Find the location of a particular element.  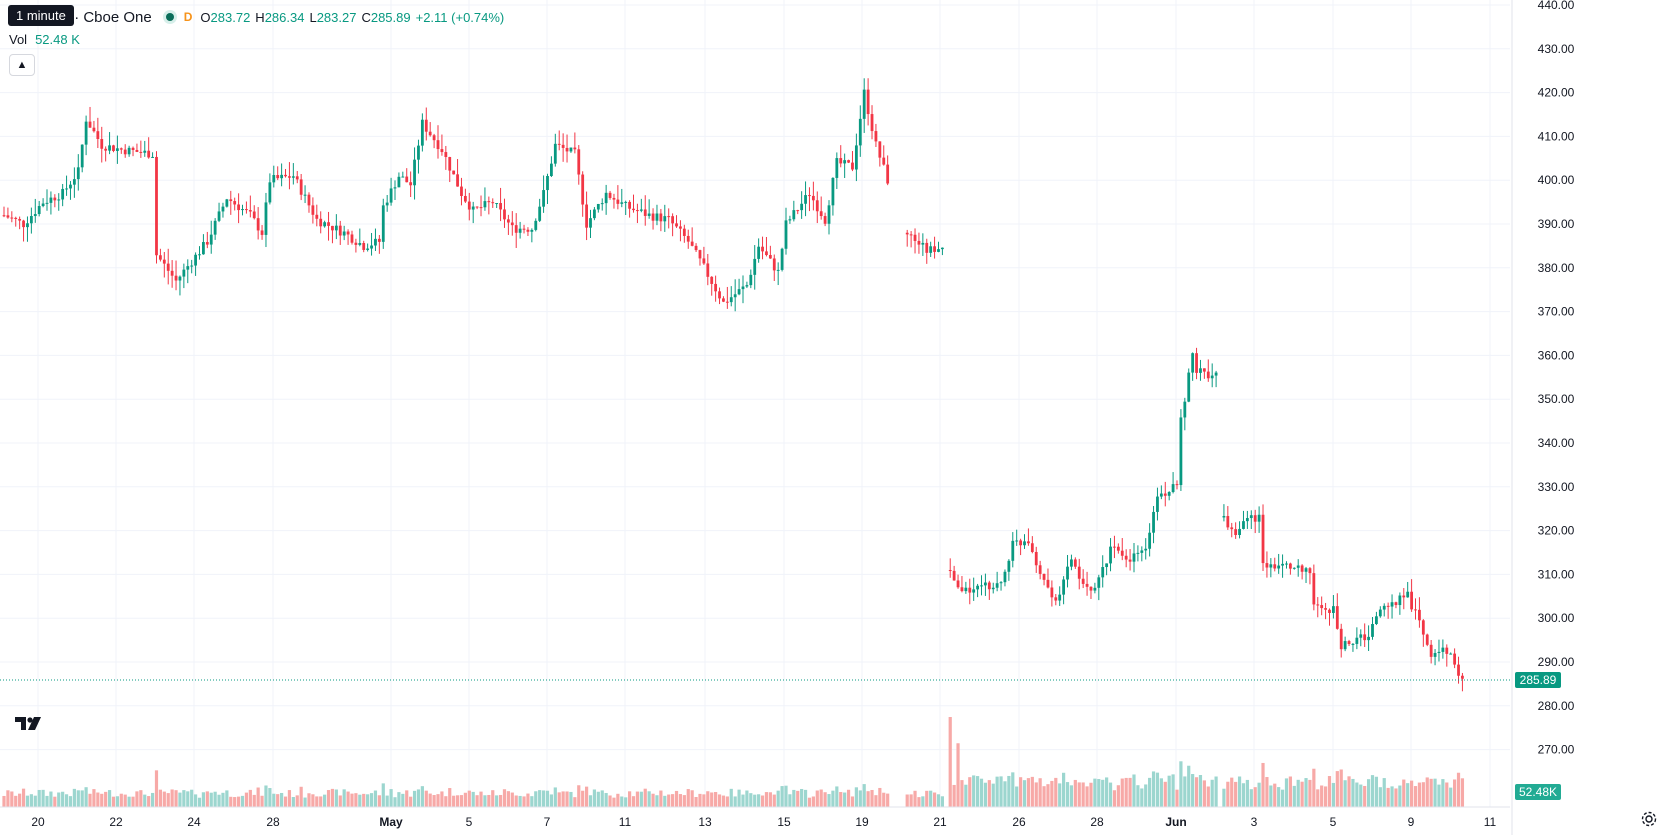

y-tick-label: 360.00 is located at coordinates (1556, 355).